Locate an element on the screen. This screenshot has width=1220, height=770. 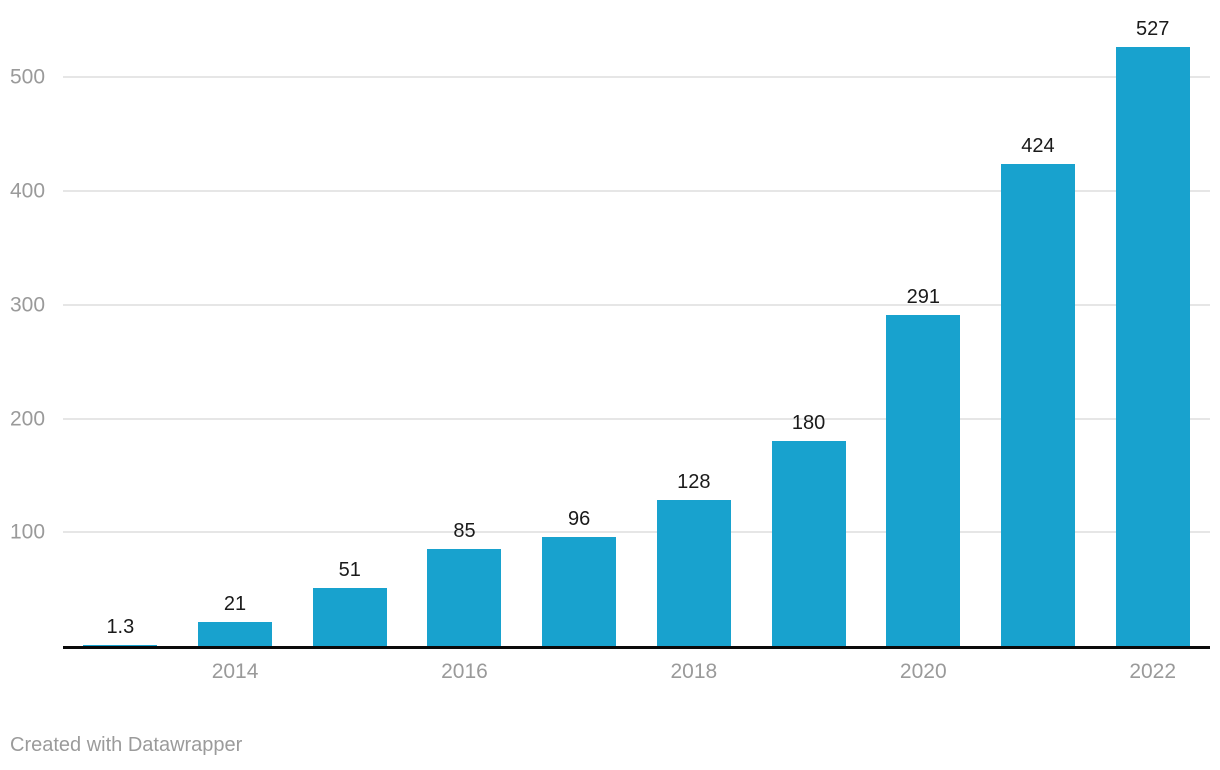
bar-value-label: 51 is located at coordinates (349, 570).